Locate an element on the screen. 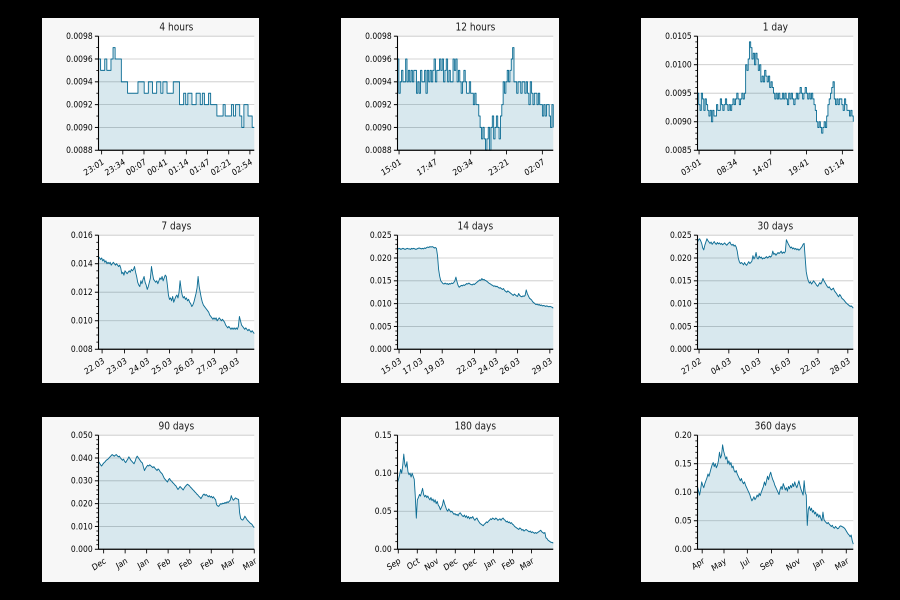  y-tick-label: 0.012 is located at coordinates (82, 292).